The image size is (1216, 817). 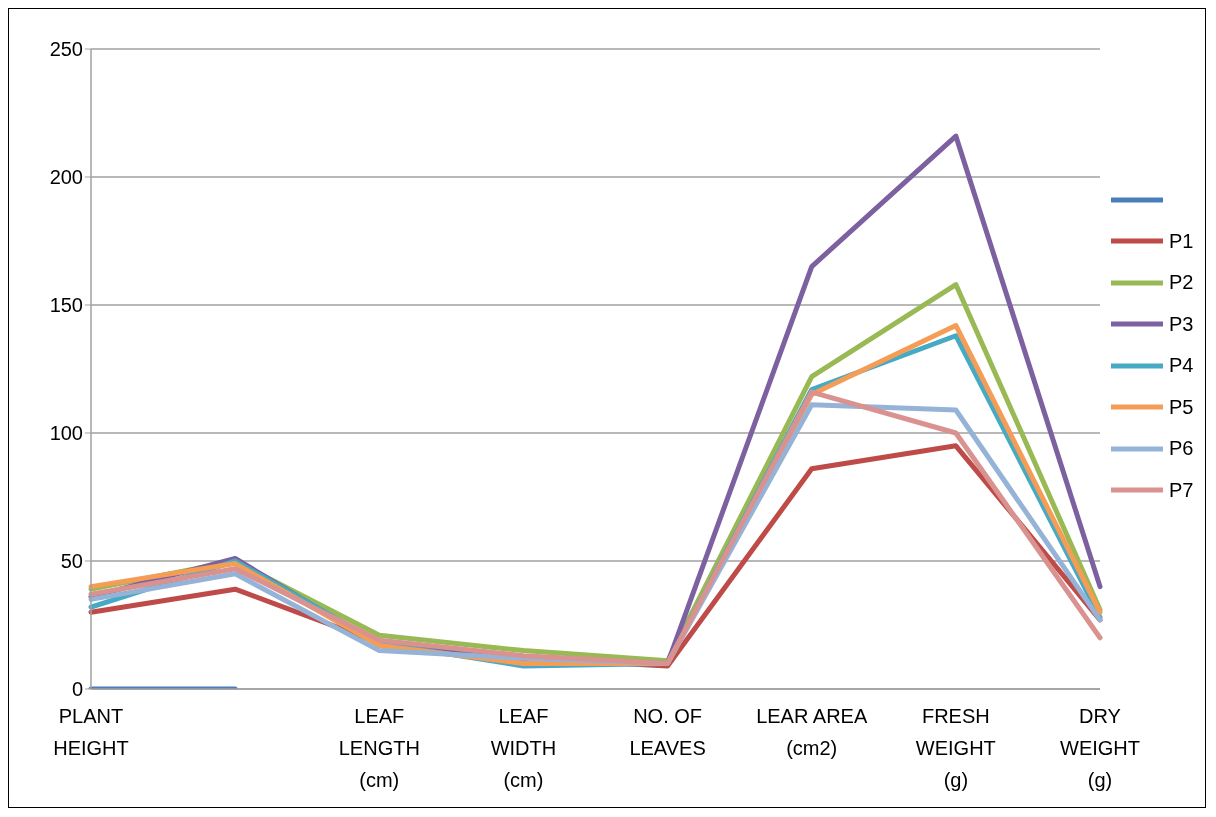 I want to click on legend-label: P1, so click(x=1181, y=241).